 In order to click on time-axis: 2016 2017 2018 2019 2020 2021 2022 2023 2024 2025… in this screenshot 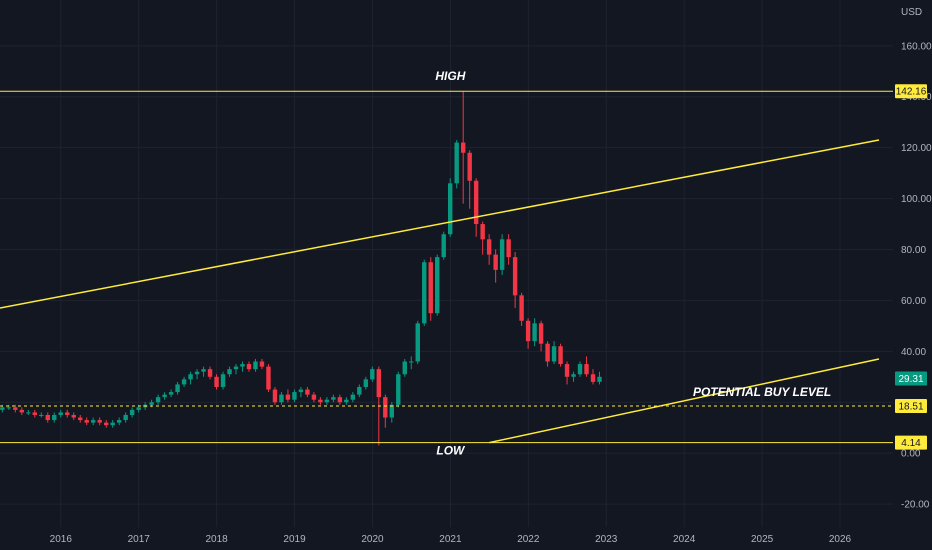, I will do `click(466, 538)`.